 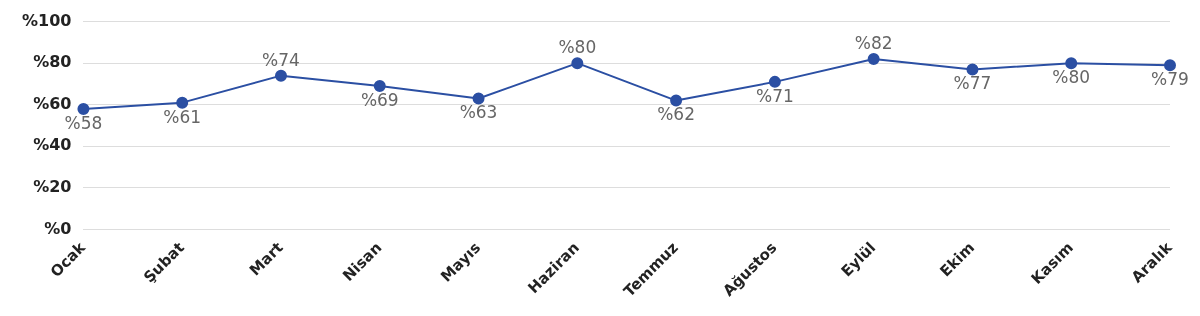 What do you see at coordinates (281, 59) in the screenshot?
I see `data-label: %74` at bounding box center [281, 59].